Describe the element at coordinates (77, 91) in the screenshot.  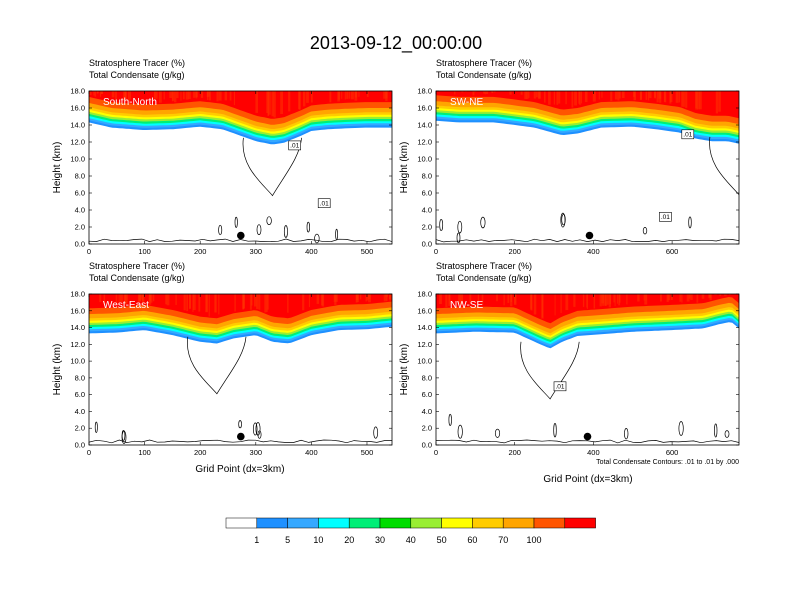
I see `y-tick-label: 18.0` at that location.